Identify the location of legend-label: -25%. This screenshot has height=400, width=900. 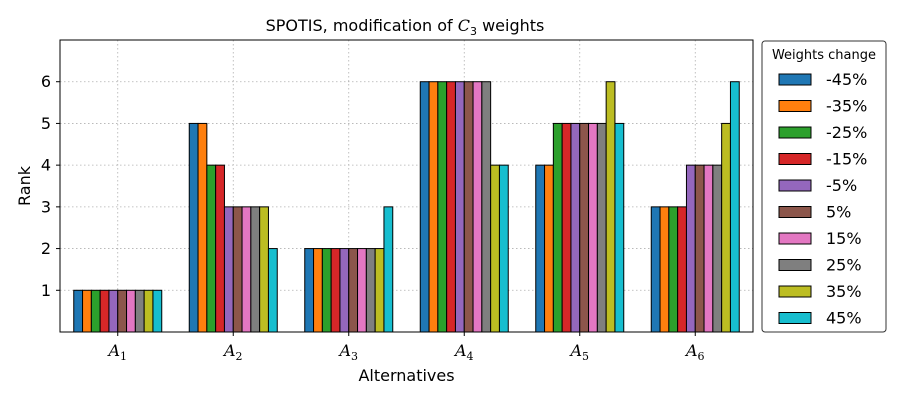
(846, 132).